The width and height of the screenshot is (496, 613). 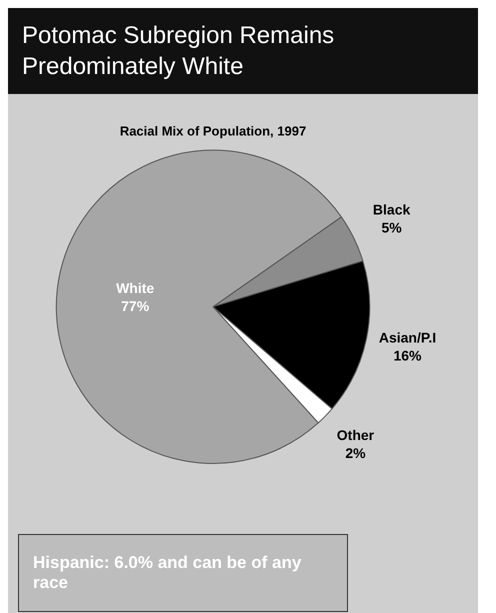 What do you see at coordinates (391, 228) in the screenshot?
I see `data-label: 5%` at bounding box center [391, 228].